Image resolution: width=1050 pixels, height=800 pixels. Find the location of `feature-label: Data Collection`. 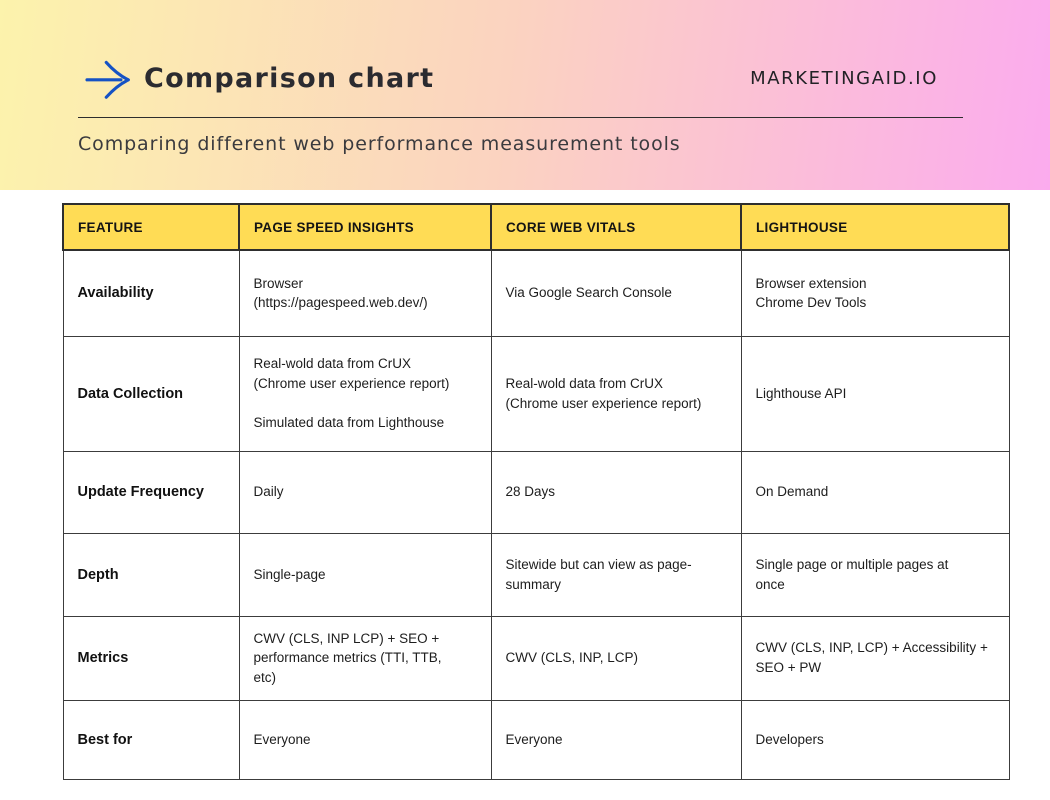

feature-label: Data Collection is located at coordinates (151, 393).